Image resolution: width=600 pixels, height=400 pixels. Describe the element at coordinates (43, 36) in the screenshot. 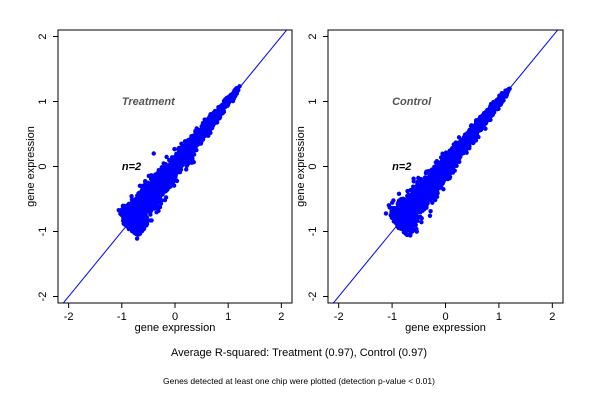

I see `y-tick-label: 2` at that location.